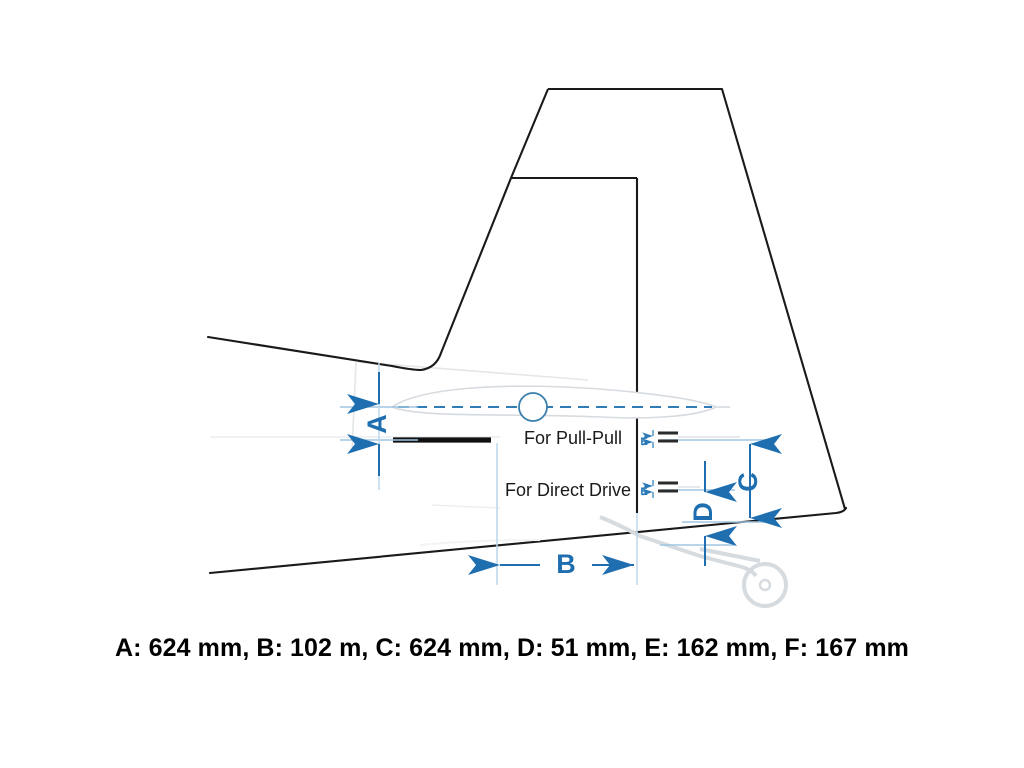  I want to click on dimension-D: D, so click(698, 513).